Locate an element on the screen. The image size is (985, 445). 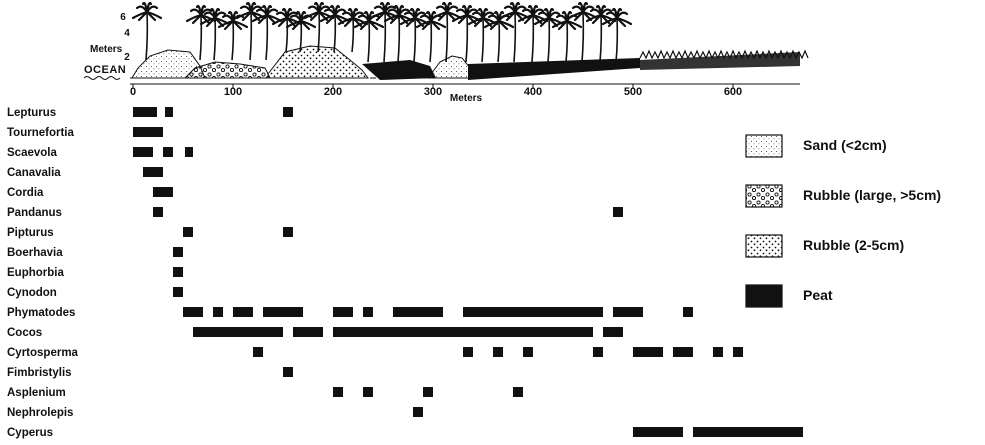
legend-label: Sand (<2cm) is located at coordinates (845, 145).